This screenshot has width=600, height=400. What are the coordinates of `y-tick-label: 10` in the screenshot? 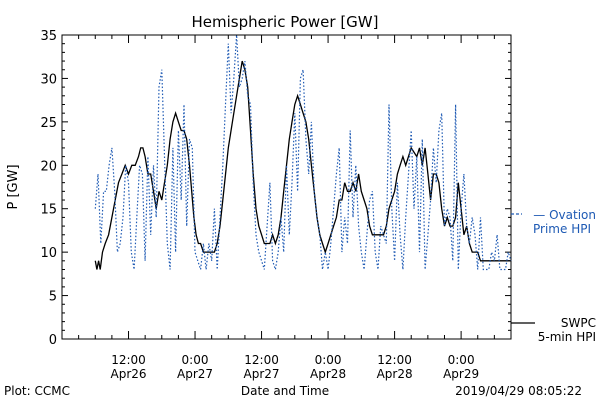 It's located at (48, 253).